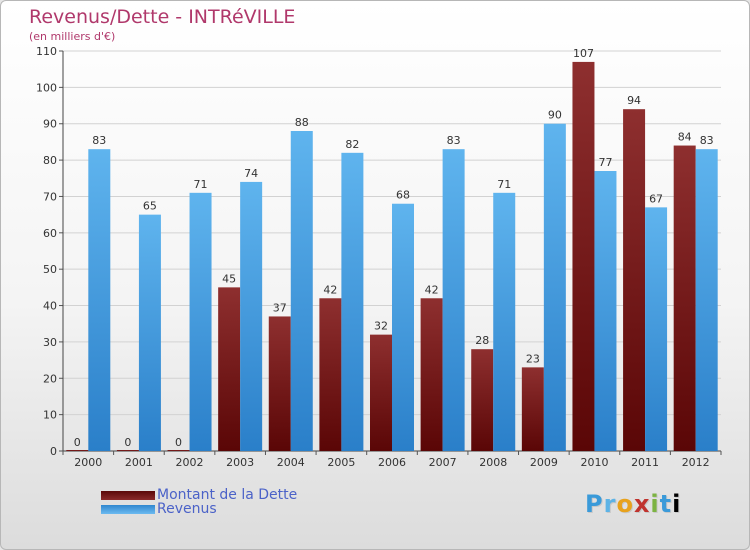 The image size is (750, 550). Describe the element at coordinates (685, 137) in the screenshot. I see `data-label-dette: 84` at that location.